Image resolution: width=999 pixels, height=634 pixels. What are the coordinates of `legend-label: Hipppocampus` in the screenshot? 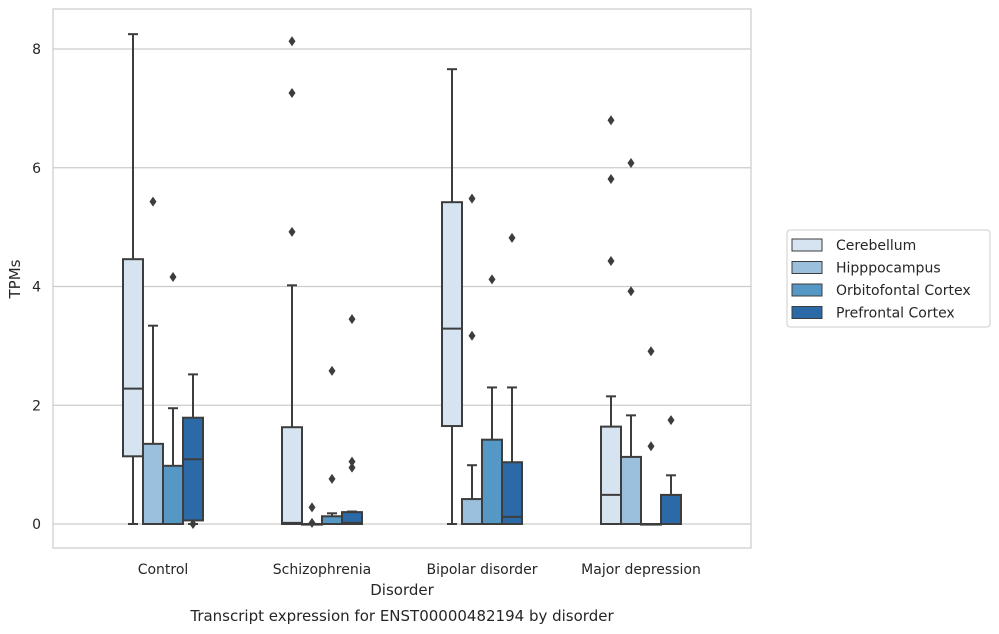 It's located at (888, 269).